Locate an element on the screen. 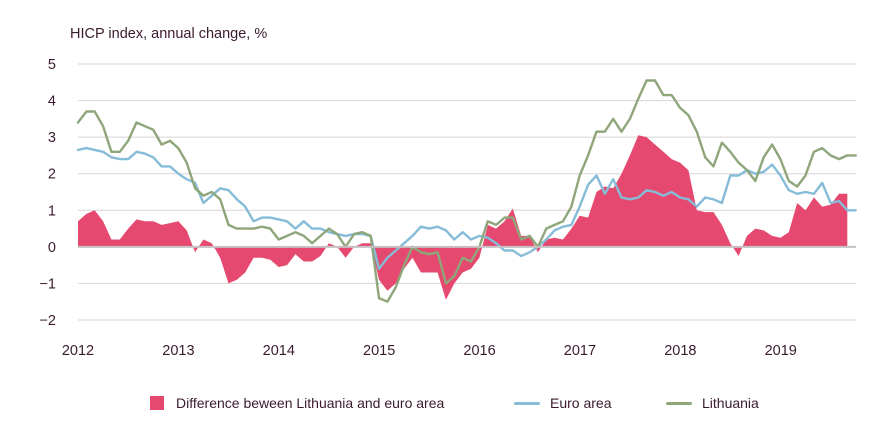  y-tick-label: 0 is located at coordinates (52, 248).